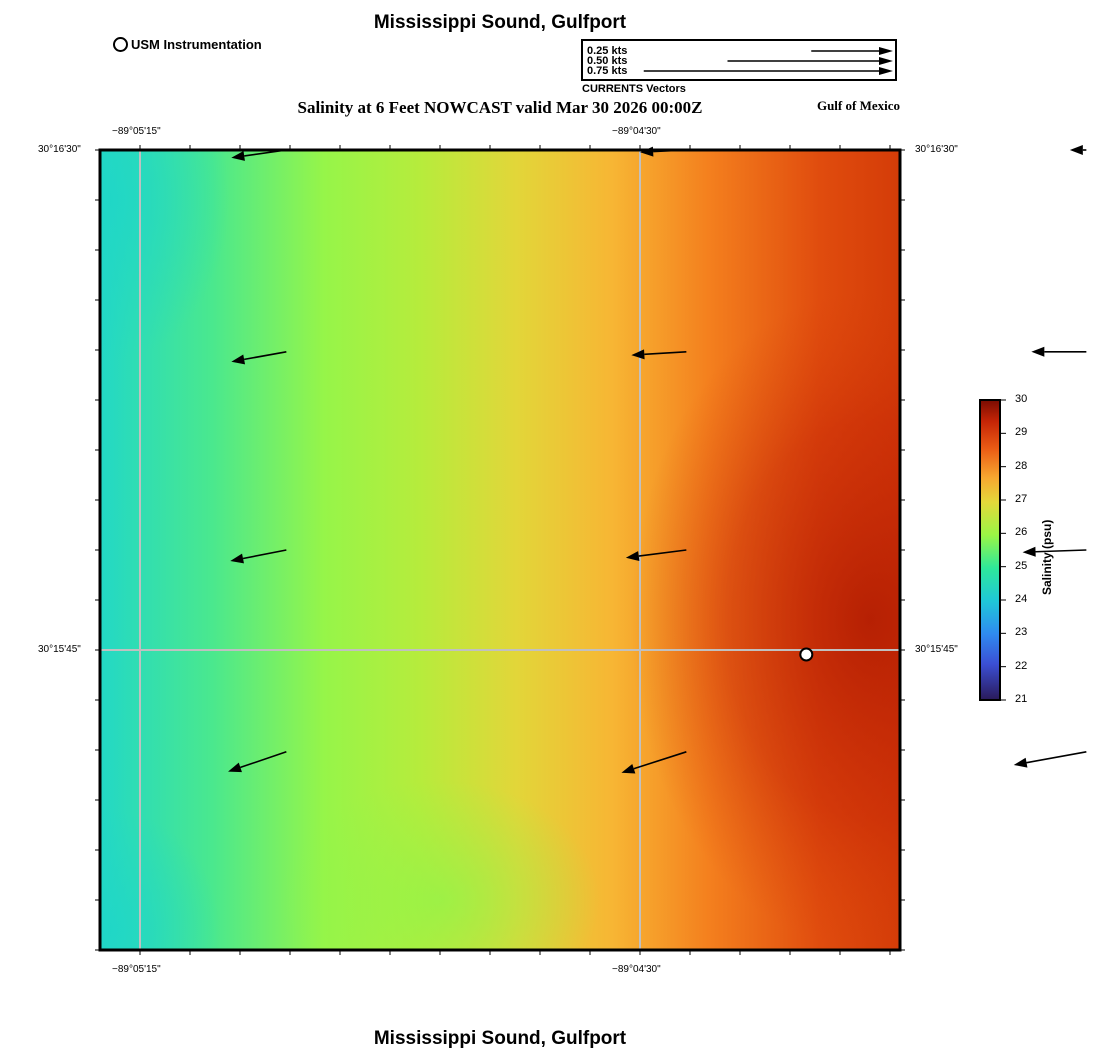 Image resolution: width=1100 pixels, height=1050 pixels. What do you see at coordinates (858, 105) in the screenshot?
I see `region-label: Gulf of Mexico` at bounding box center [858, 105].